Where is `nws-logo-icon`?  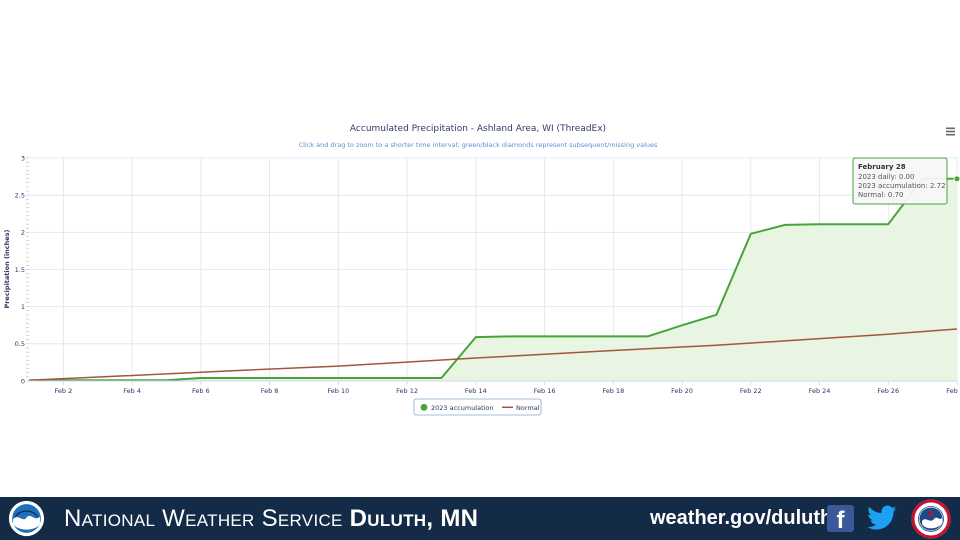 nws-logo-icon is located at coordinates (931, 519).